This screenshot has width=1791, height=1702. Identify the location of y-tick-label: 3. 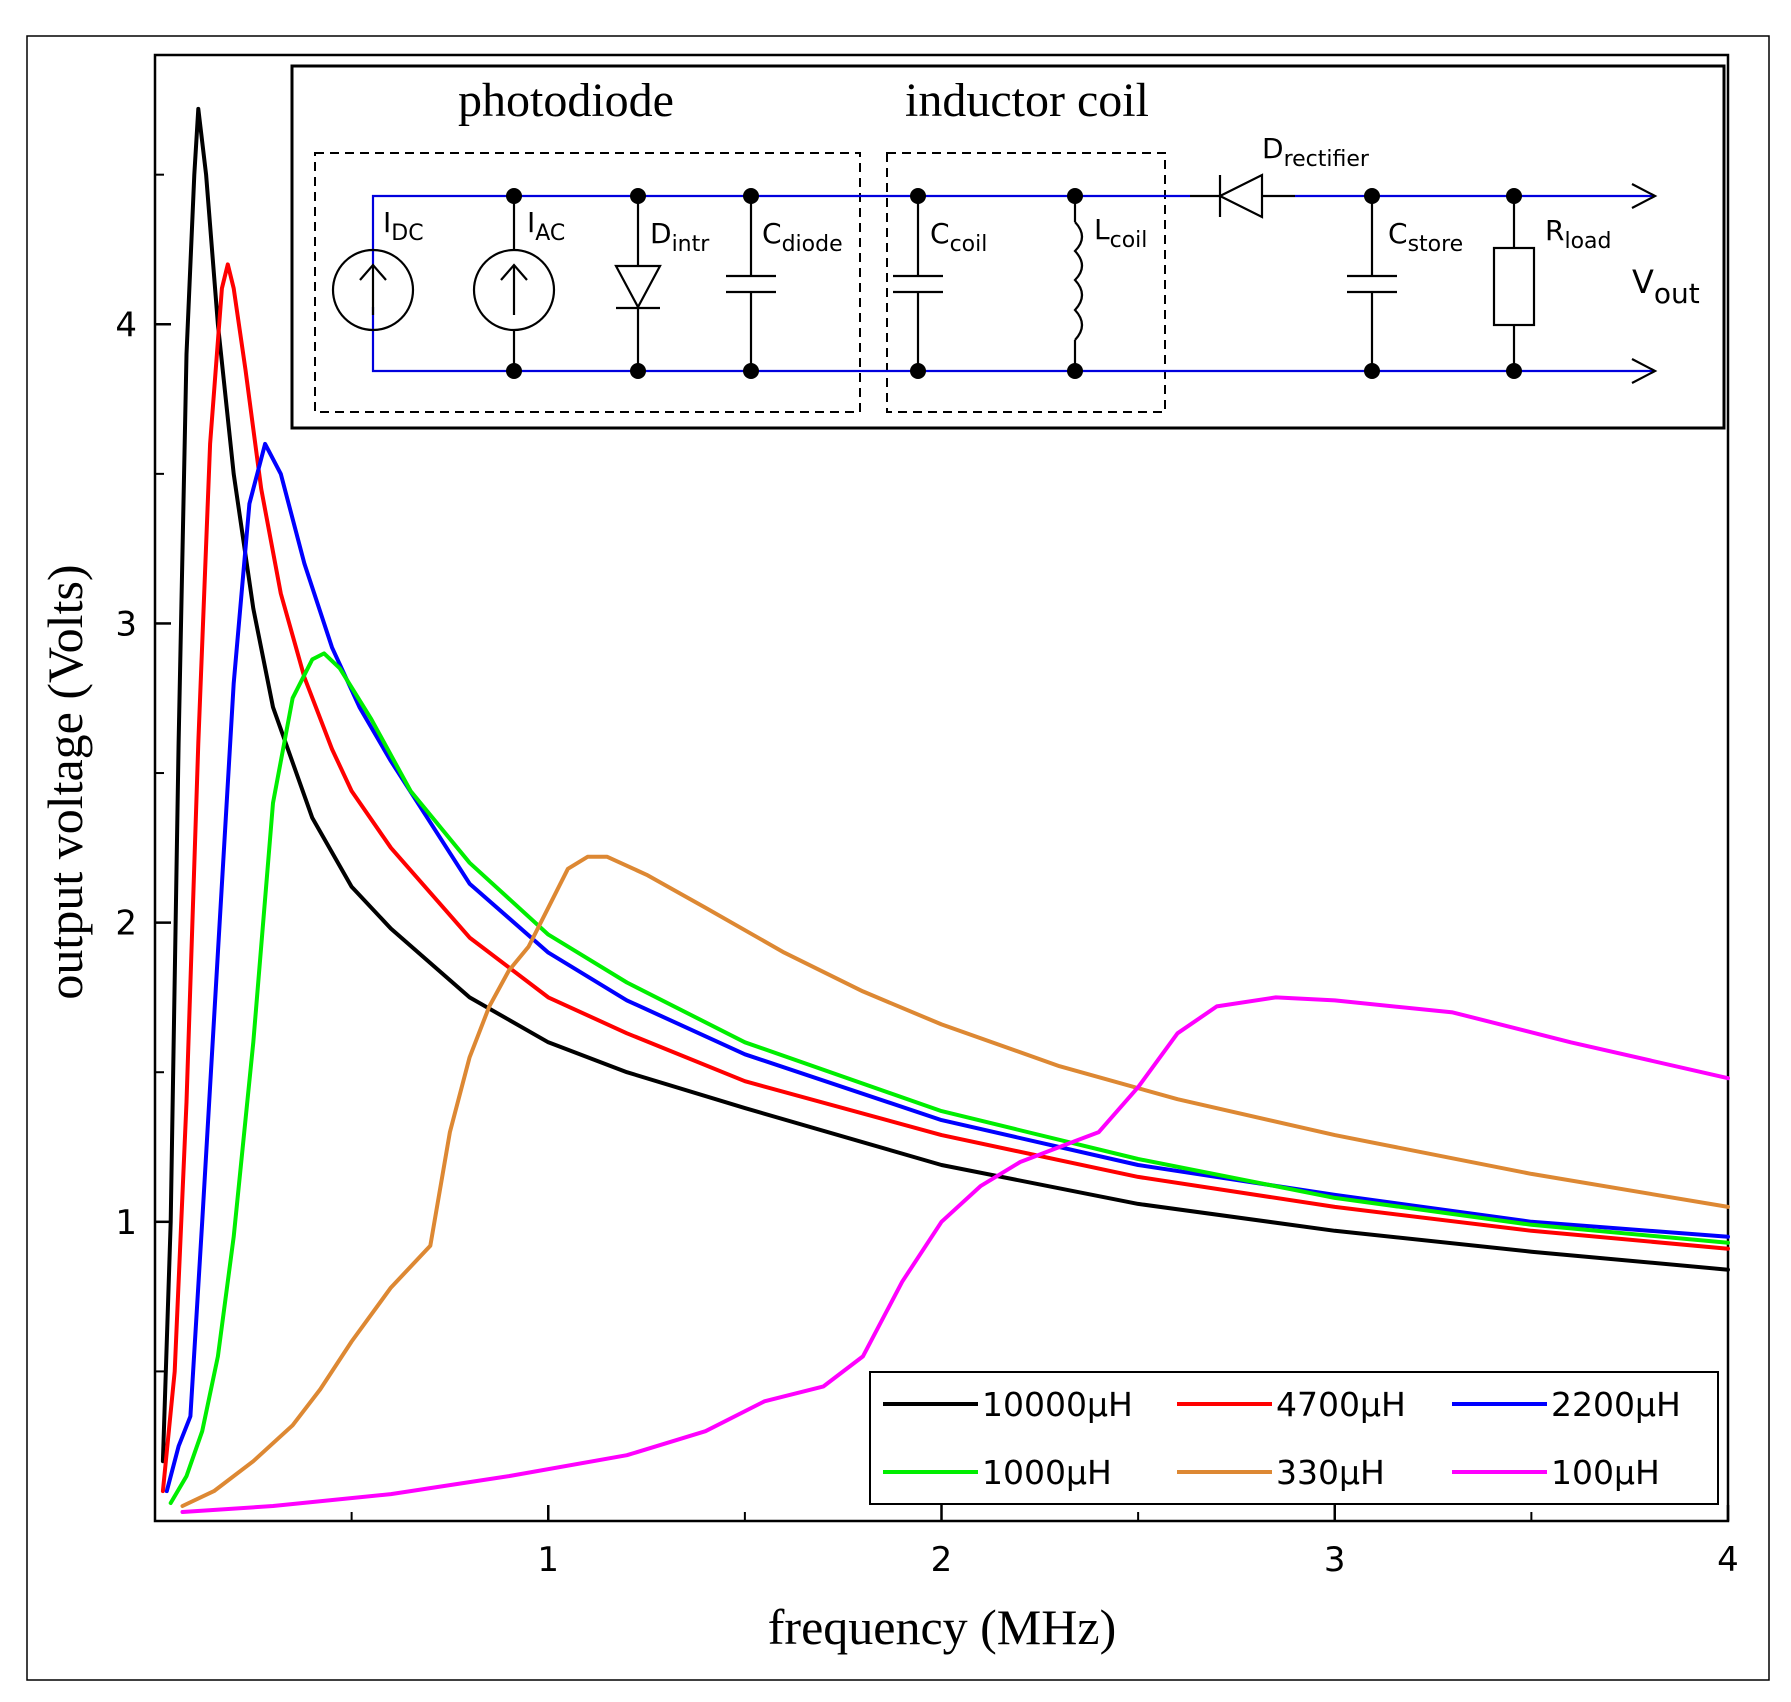
(126, 624).